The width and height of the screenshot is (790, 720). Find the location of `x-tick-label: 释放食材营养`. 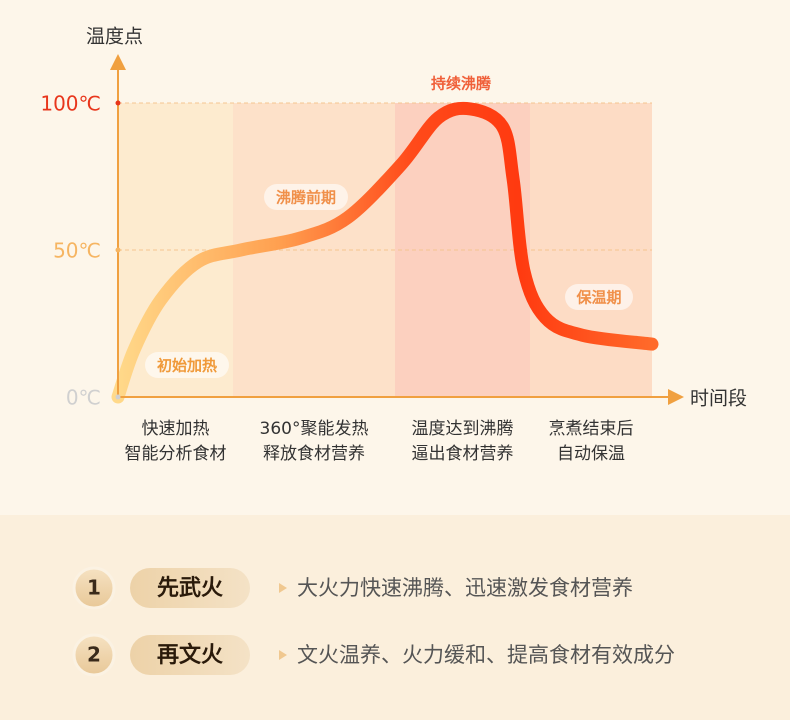

x-tick-label: 释放食材营养 is located at coordinates (314, 454).